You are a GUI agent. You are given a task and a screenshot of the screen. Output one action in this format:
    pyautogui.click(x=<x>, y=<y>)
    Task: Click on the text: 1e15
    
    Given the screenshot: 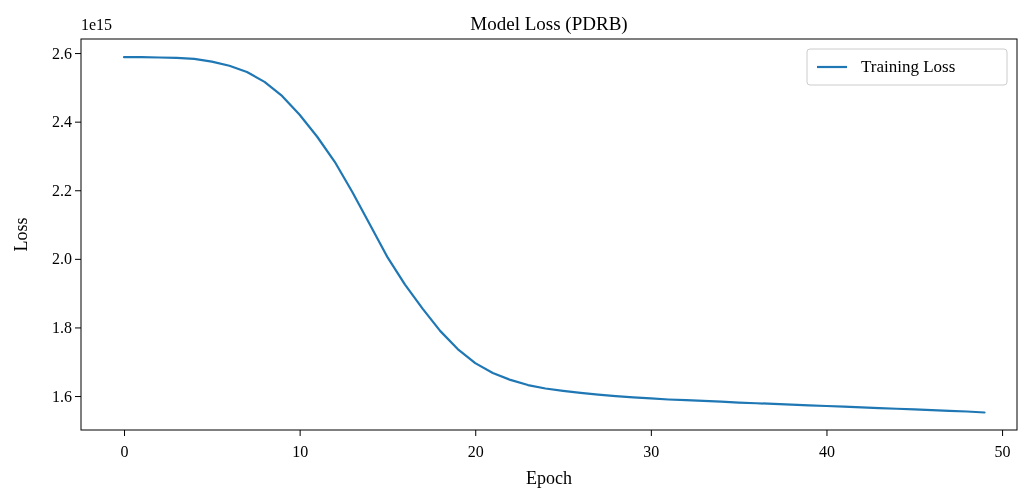 What is the action you would take?
    pyautogui.click(x=97, y=24)
    